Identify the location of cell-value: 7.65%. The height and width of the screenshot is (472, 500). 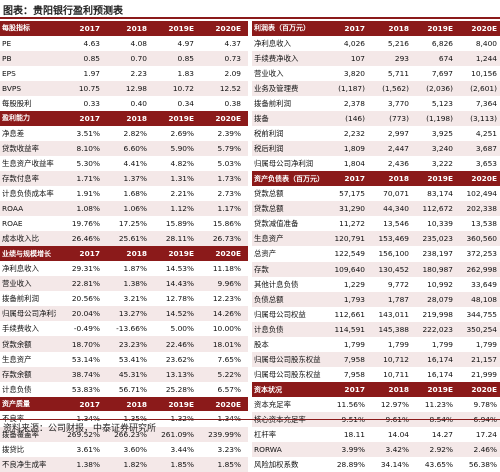
(229, 359).